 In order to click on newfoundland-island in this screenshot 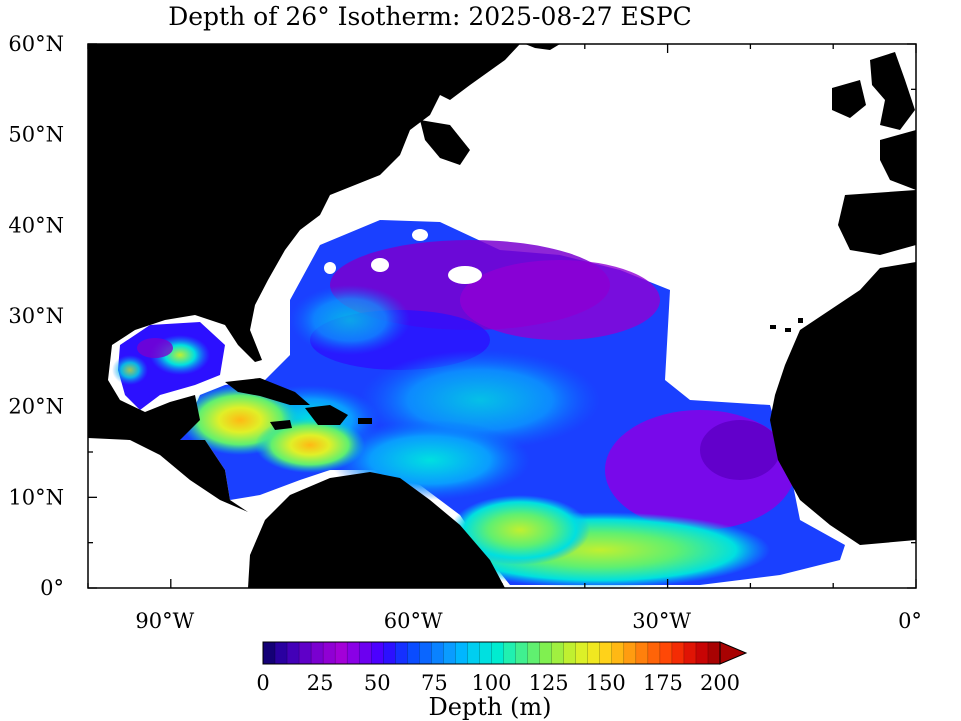, I will do `click(445, 142)`.